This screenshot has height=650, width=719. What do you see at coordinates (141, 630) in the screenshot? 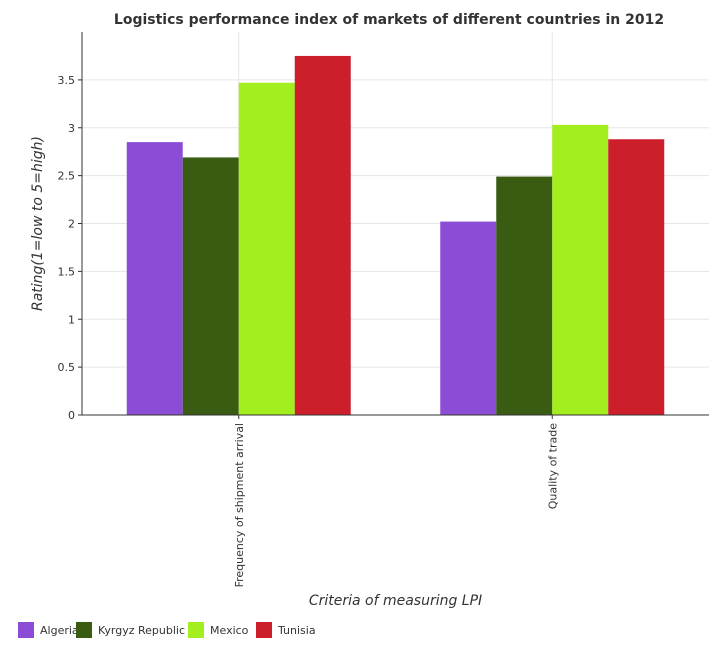
I see `legend-label: Kyrgyz Republic` at bounding box center [141, 630].